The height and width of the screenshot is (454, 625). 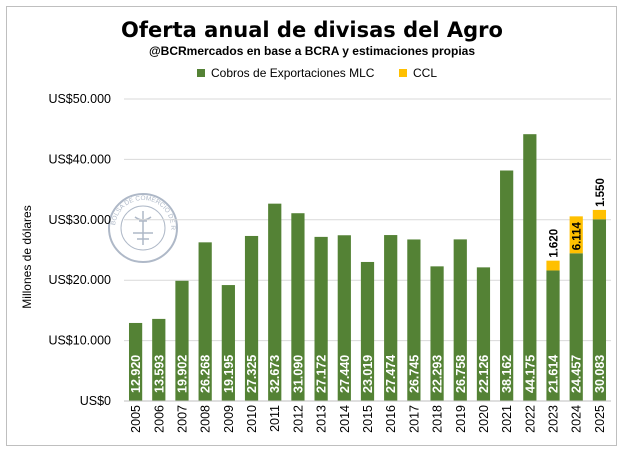 I want to click on bar-exportaciones-2019, so click(x=460, y=320).